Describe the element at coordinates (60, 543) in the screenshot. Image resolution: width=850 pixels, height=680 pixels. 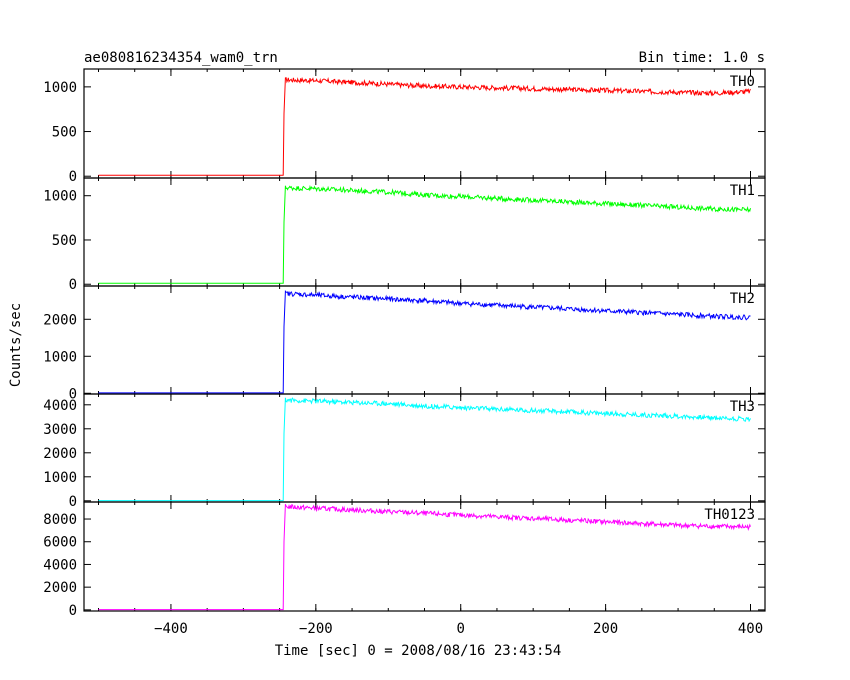
I see `y-tick-label: 6000` at that location.